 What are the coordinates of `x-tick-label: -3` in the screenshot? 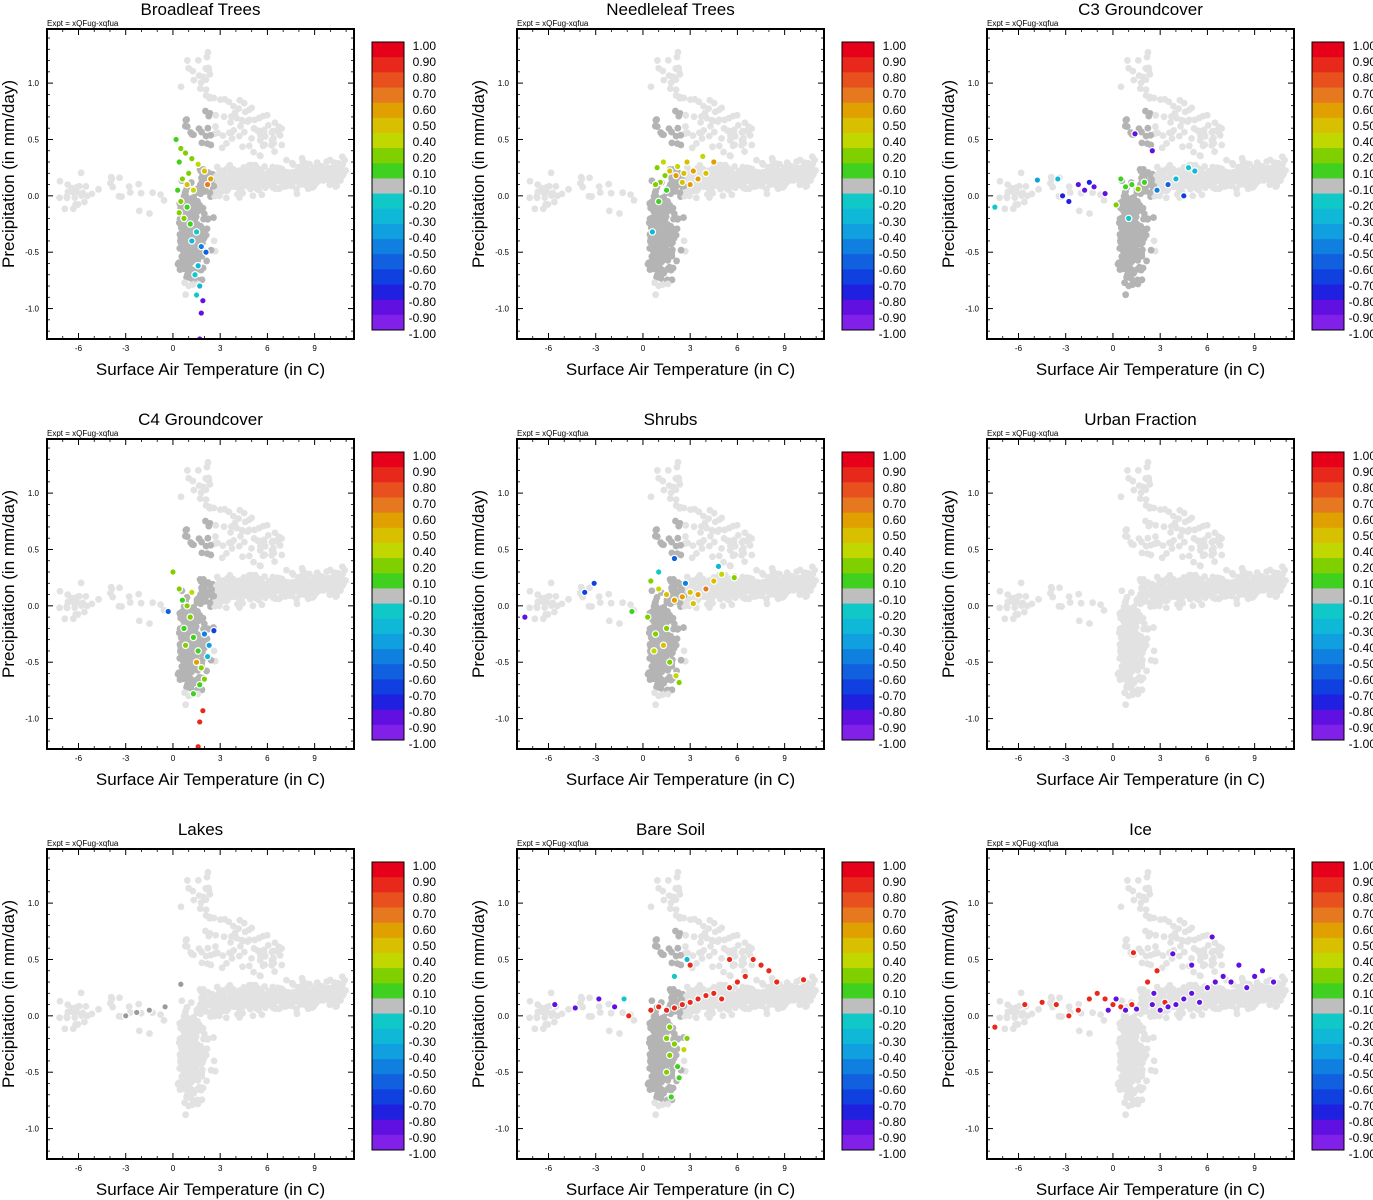 It's located at (1066, 348).